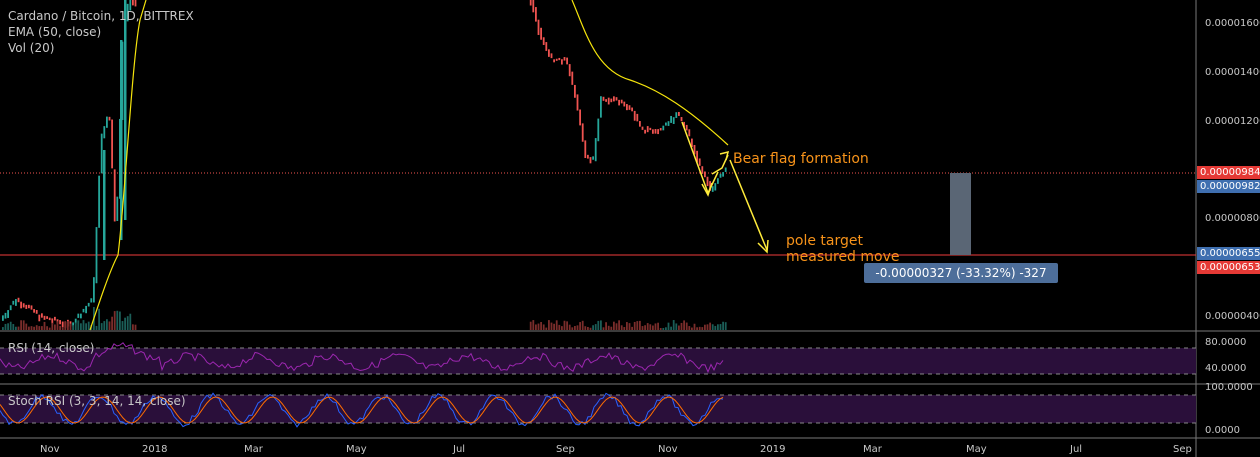  Describe the element at coordinates (1228, 186) in the screenshot. I see `ema-price-tag: 0.00000982` at that location.